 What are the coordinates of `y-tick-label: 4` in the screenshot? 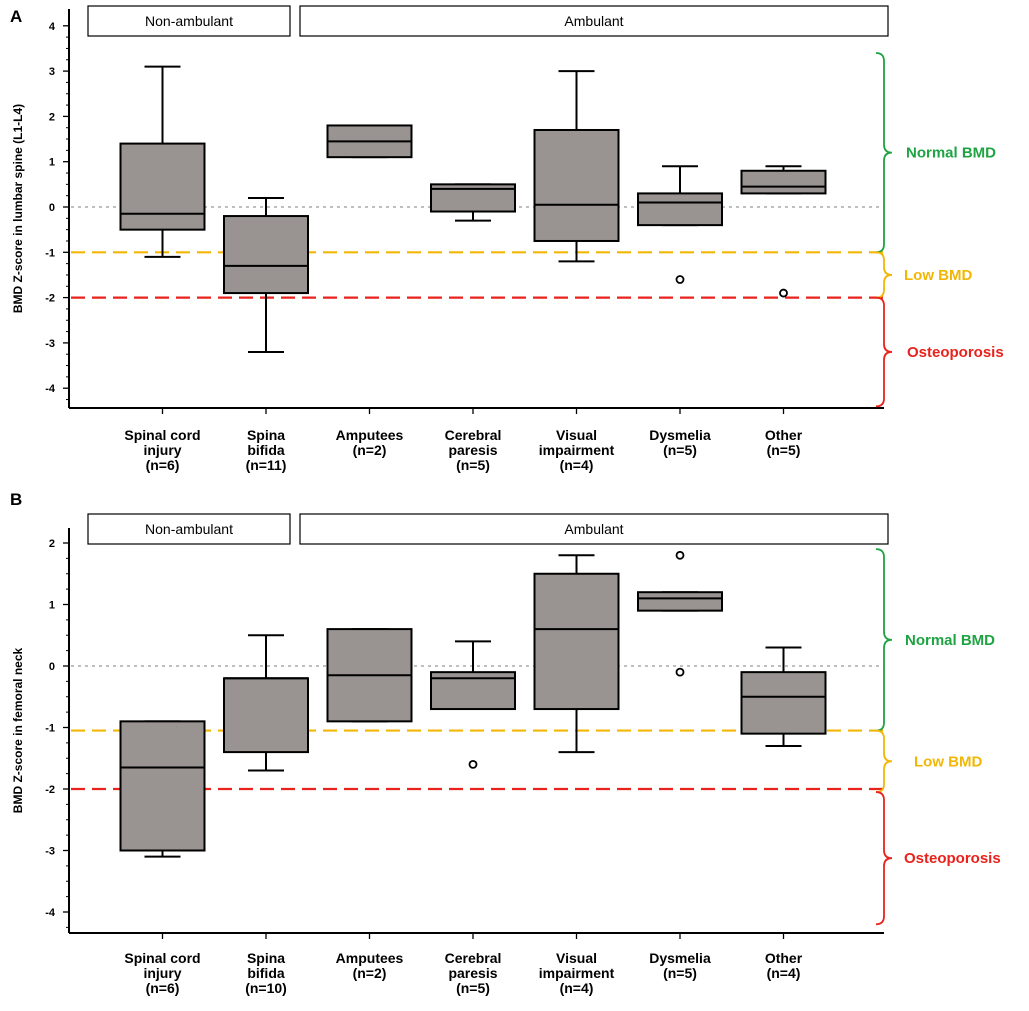 It's located at (52, 27).